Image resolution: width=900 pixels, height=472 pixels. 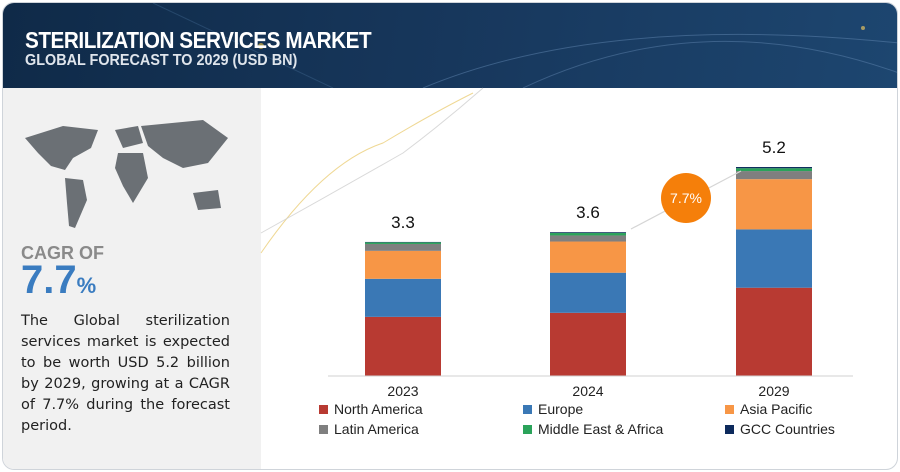 What do you see at coordinates (403, 264) in the screenshot?
I see `bar-segment-asia-pacific-2023` at bounding box center [403, 264].